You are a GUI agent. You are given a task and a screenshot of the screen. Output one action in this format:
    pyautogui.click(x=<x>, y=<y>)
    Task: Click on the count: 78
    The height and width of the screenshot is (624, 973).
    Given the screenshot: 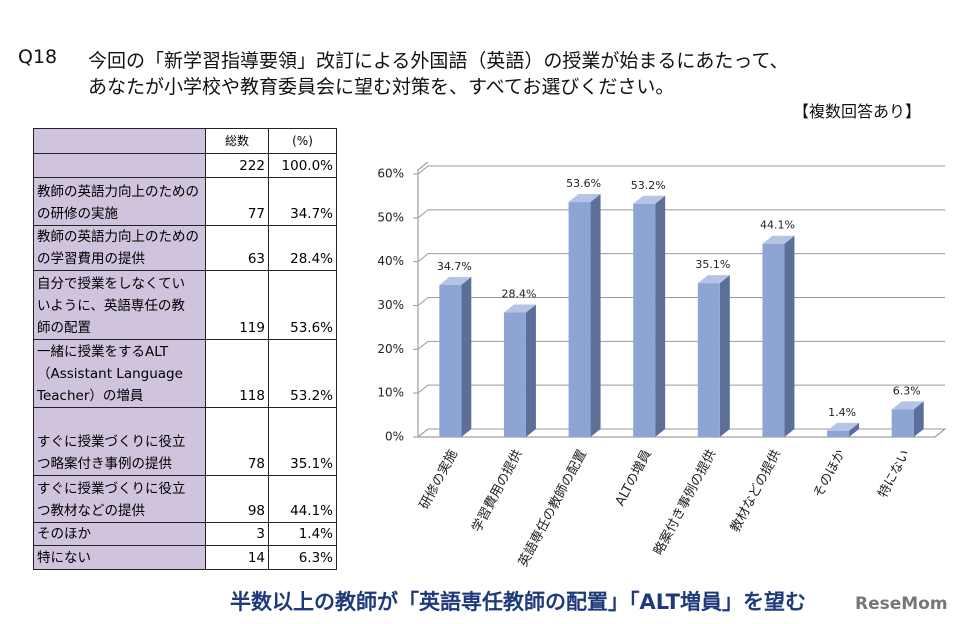 What is the action you would take?
    pyautogui.click(x=237, y=441)
    